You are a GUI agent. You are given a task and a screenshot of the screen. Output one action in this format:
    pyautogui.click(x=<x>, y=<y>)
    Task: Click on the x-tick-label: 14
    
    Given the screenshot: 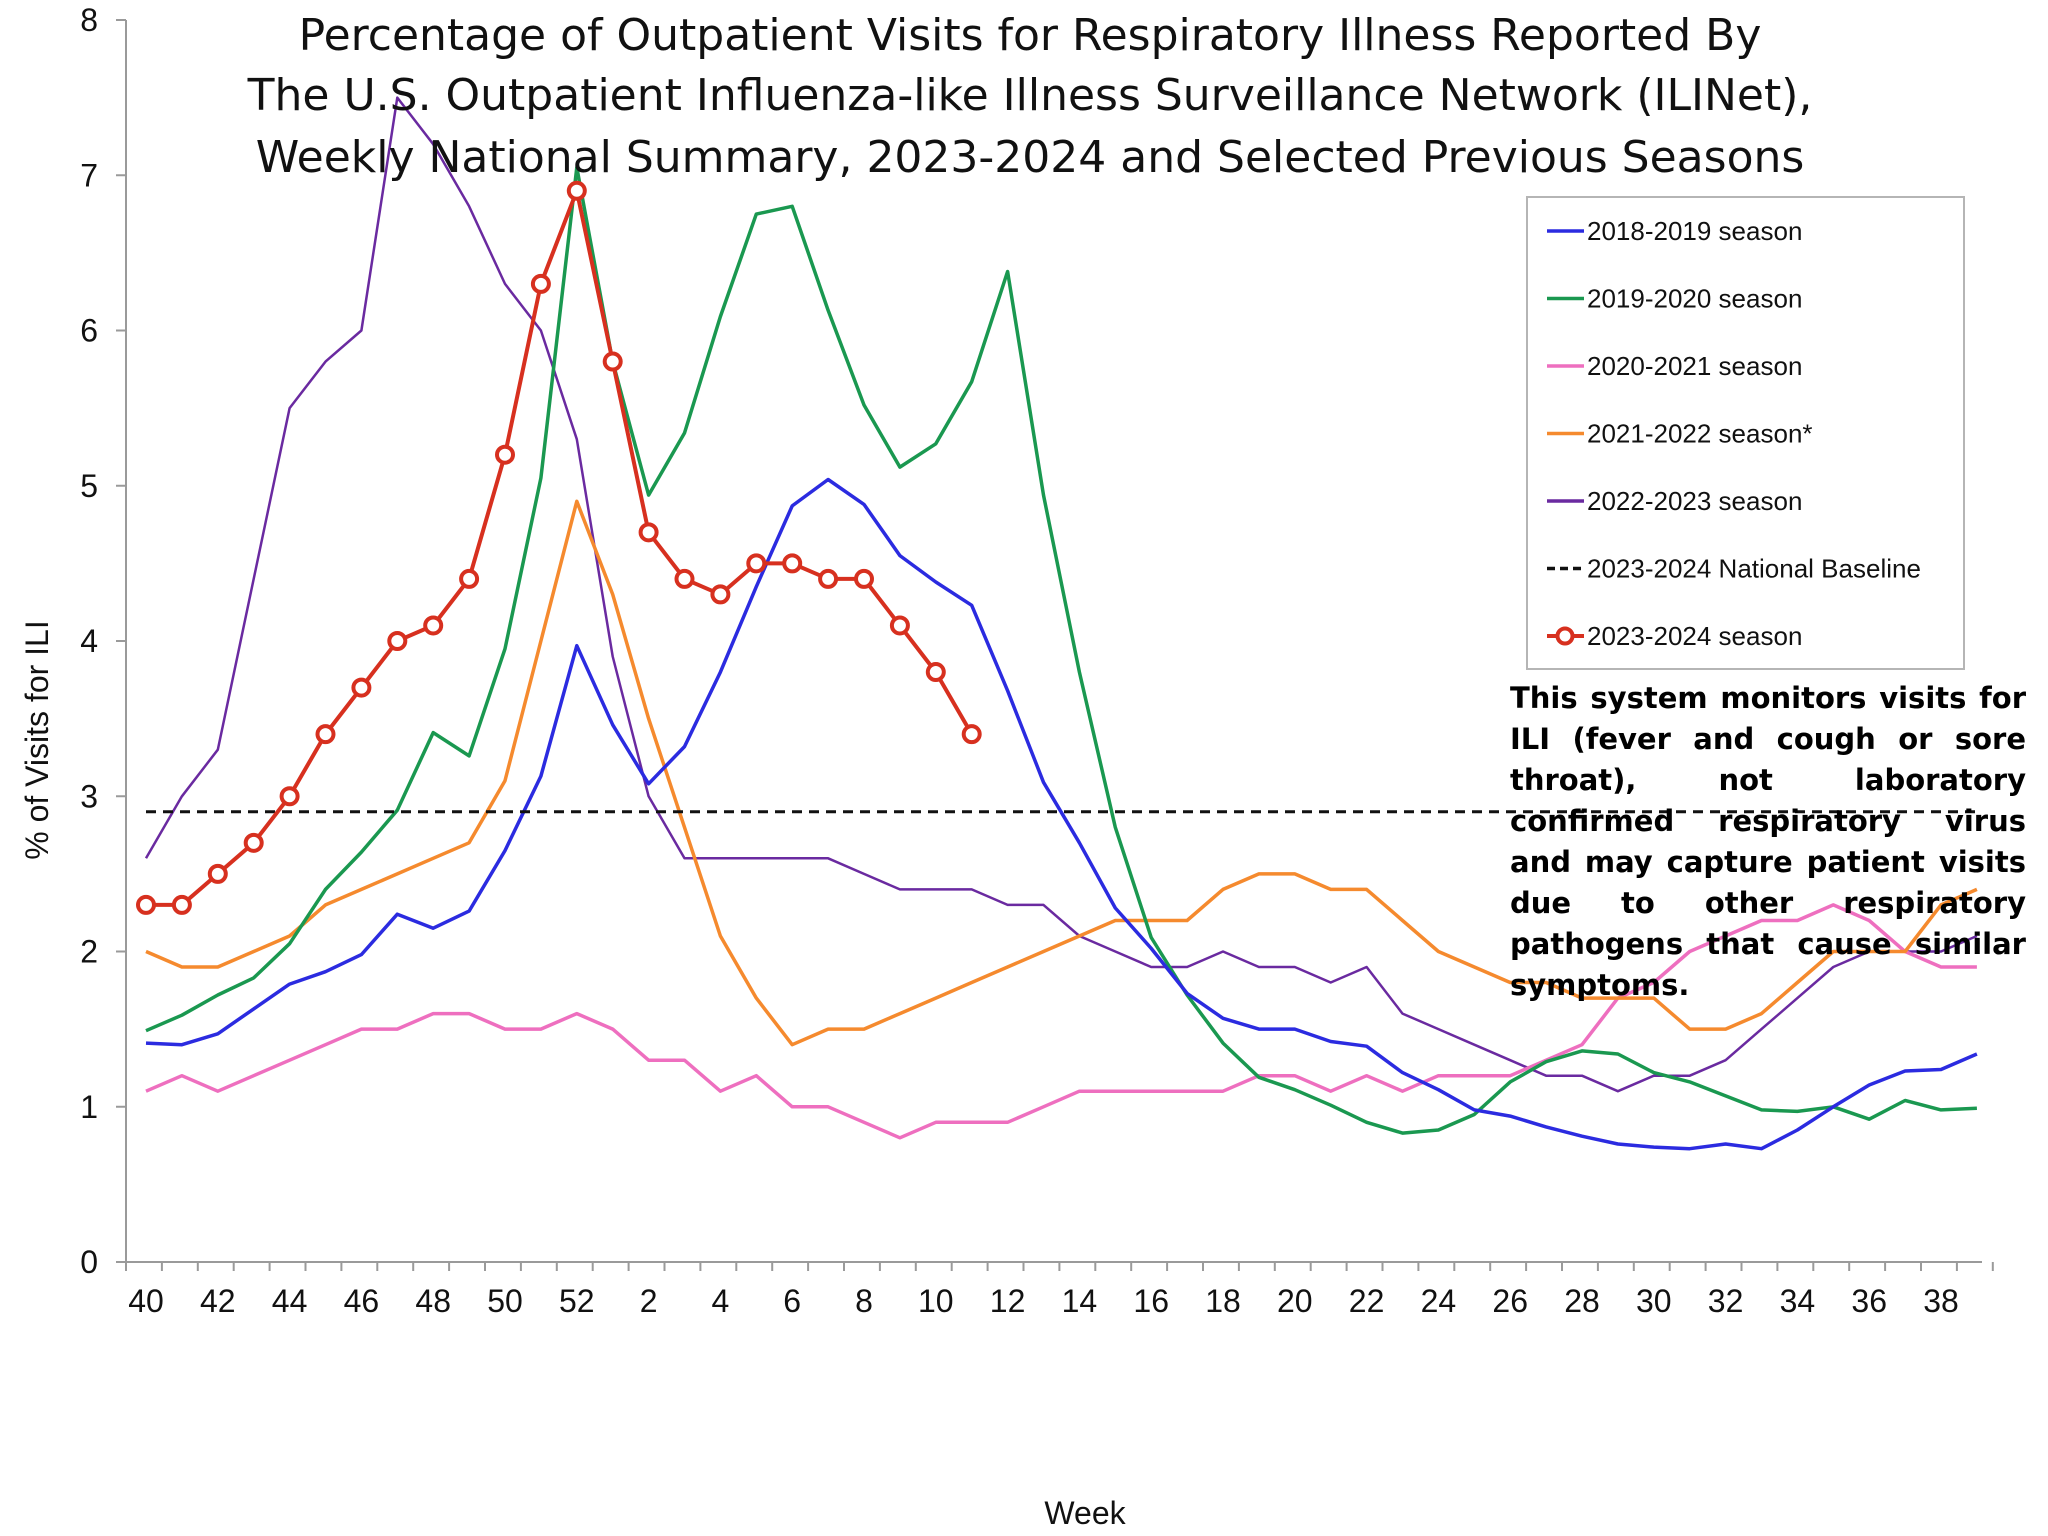 What is the action you would take?
    pyautogui.click(x=1080, y=1301)
    